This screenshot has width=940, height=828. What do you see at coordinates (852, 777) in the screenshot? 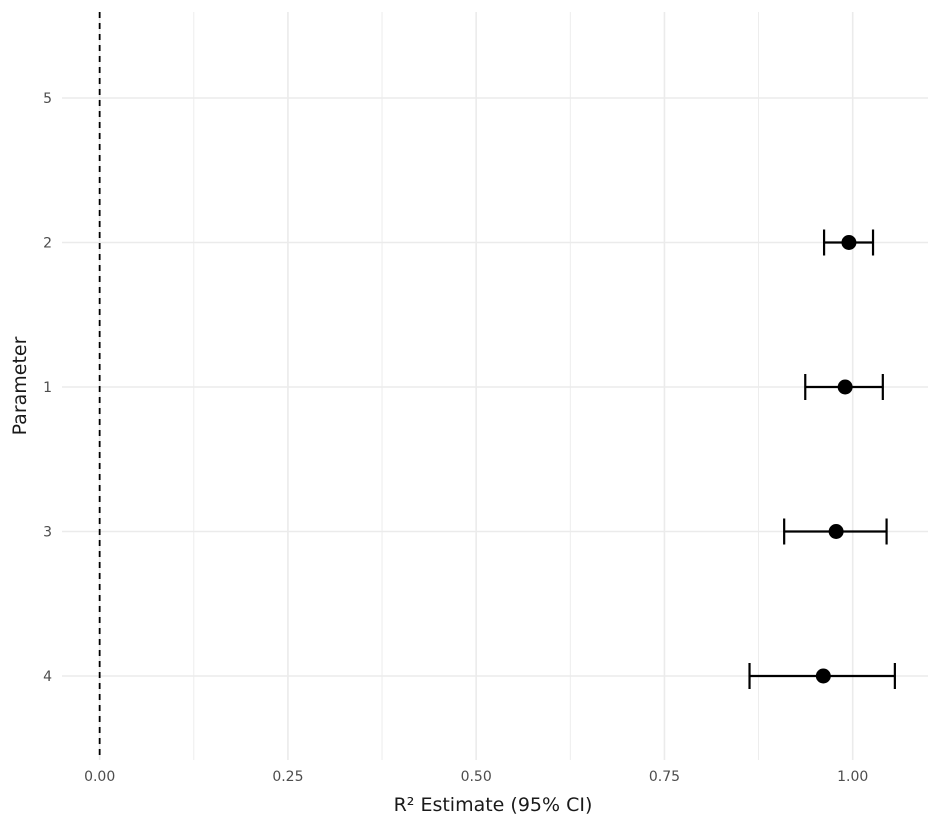
I see `x-tick-label: 1.00` at bounding box center [852, 777].